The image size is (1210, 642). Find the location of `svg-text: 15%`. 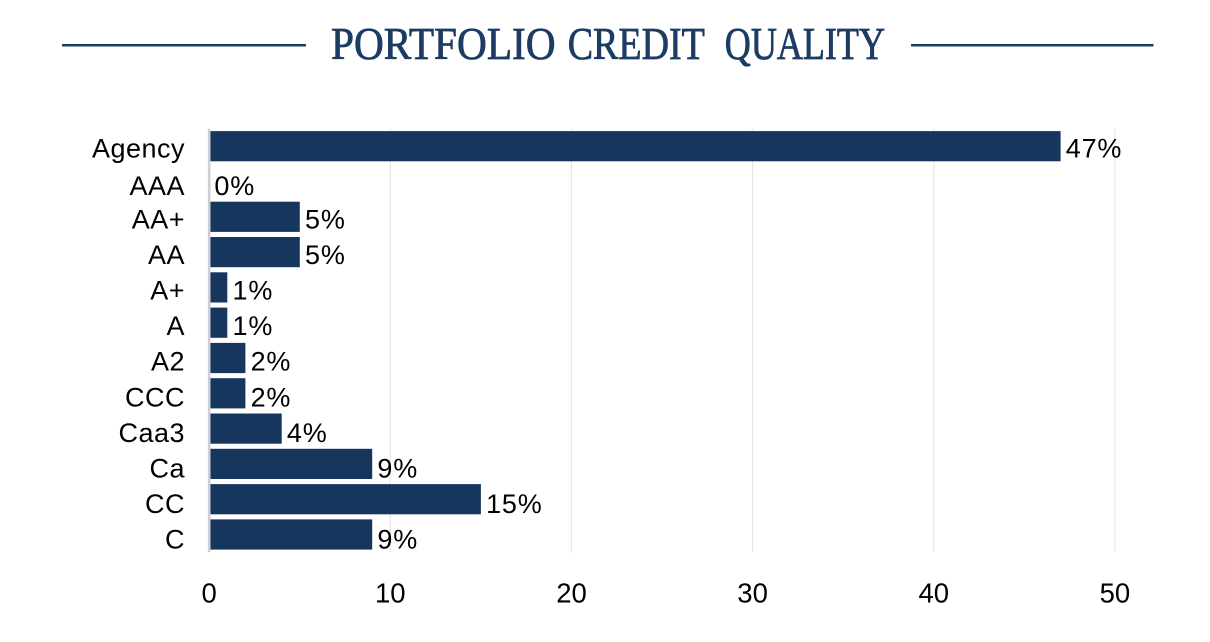

svg-text: 15% is located at coordinates (514, 504).